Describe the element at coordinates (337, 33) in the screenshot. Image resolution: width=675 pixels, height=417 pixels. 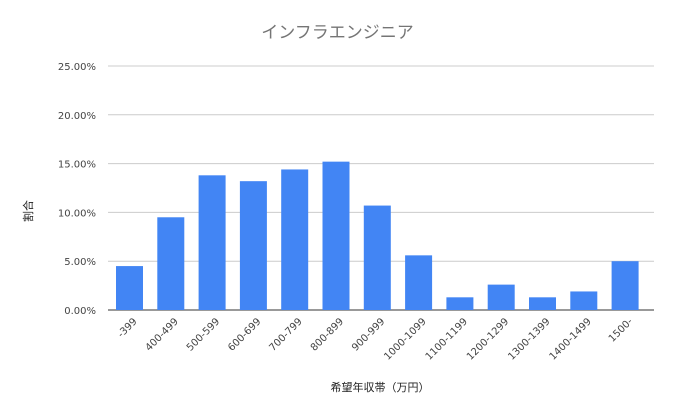
I see `chart-title: インフラエンジニア` at that location.